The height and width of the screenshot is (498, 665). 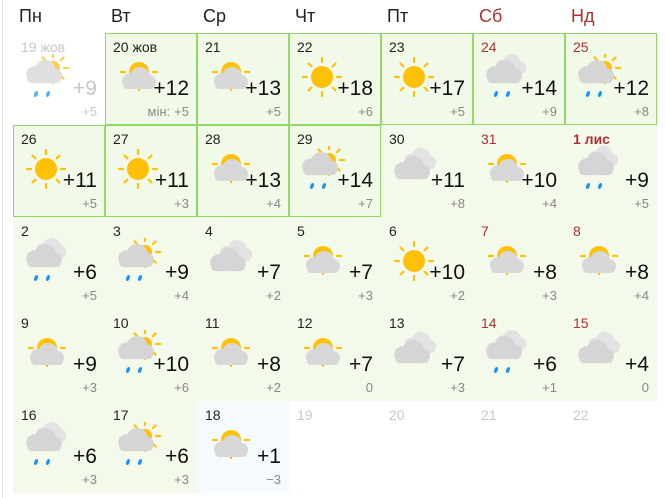 What do you see at coordinates (369, 387) in the screenshot?
I see `min-temp: 0` at bounding box center [369, 387].